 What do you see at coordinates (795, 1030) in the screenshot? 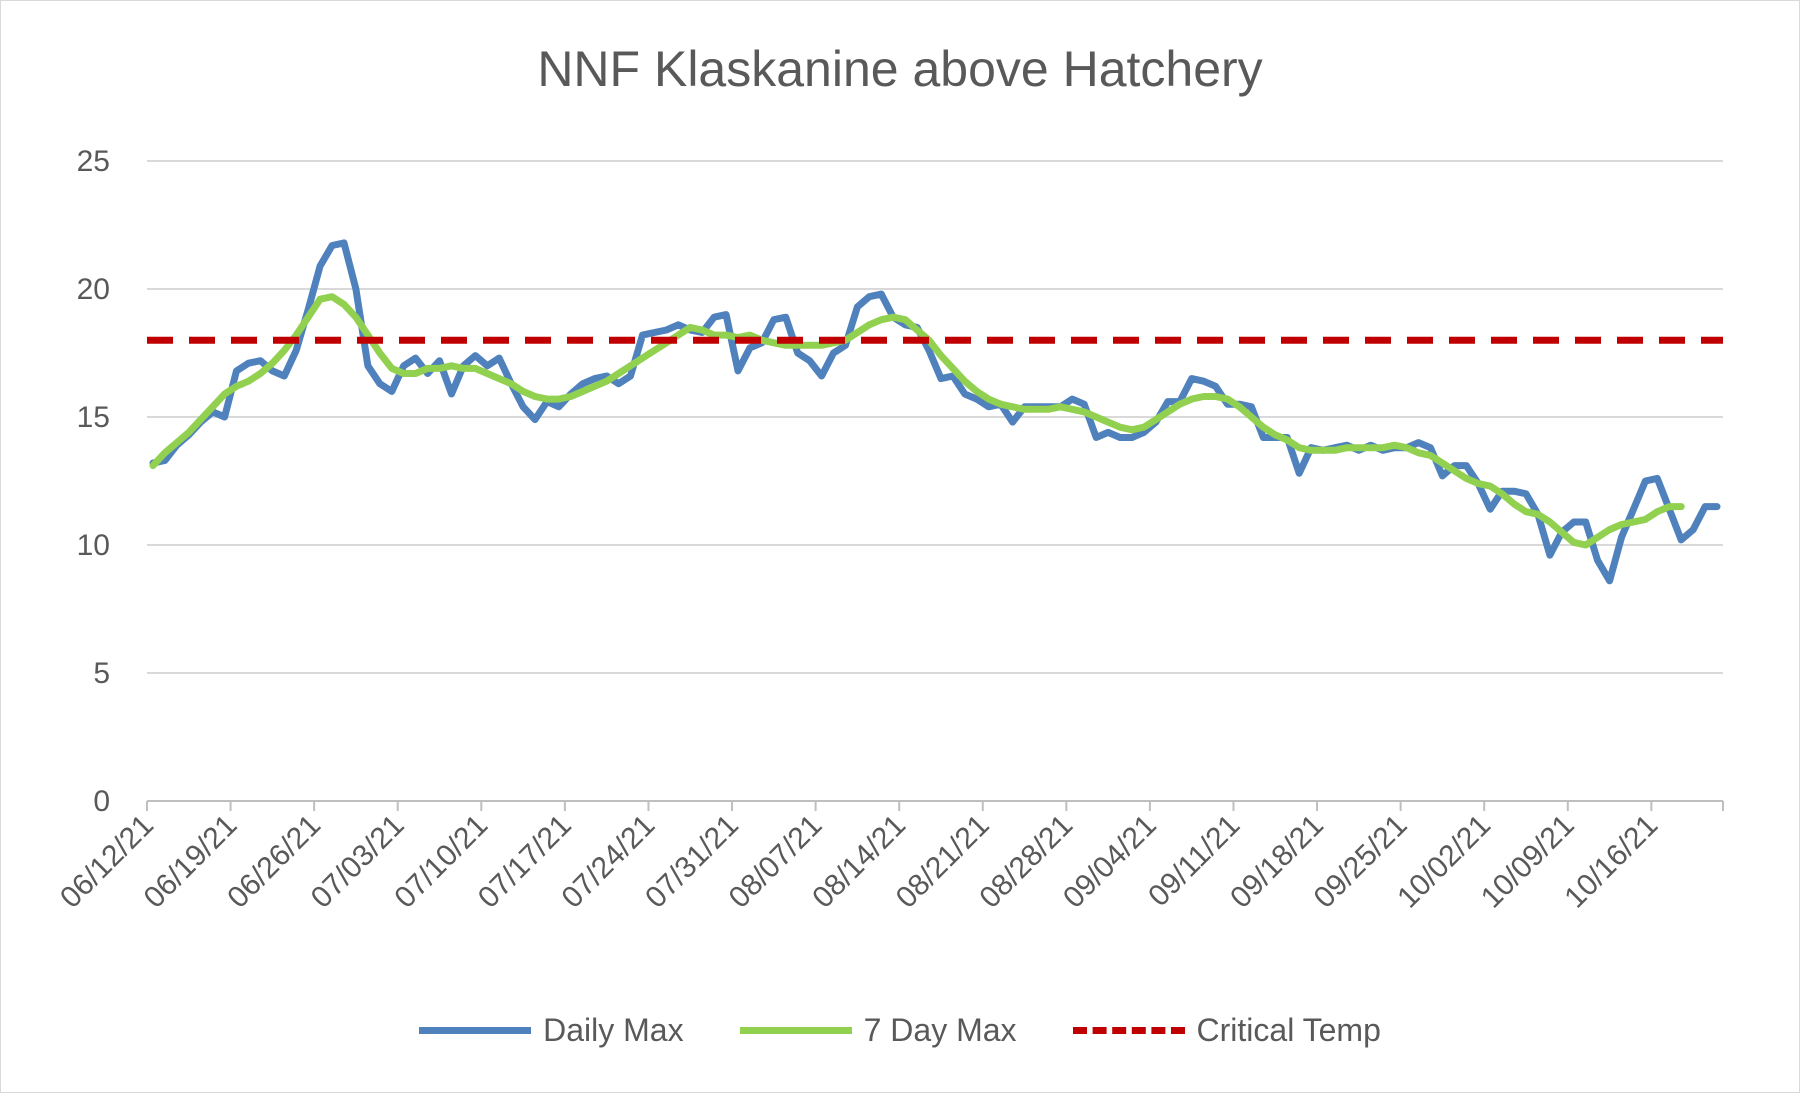
I see `legend-swatch-7-day-max` at bounding box center [795, 1030].